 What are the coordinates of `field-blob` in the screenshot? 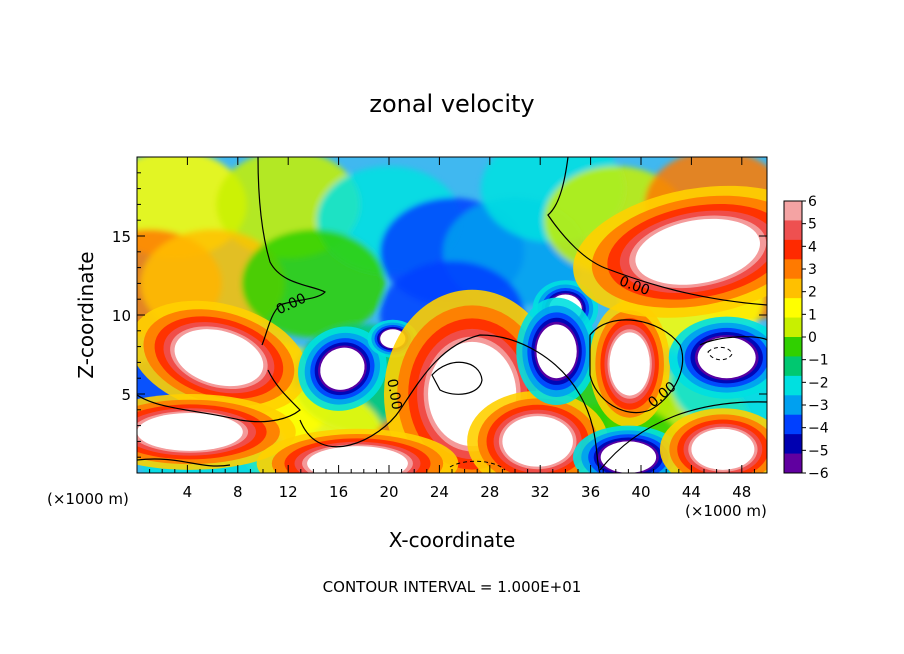 It's located at (313, 283).